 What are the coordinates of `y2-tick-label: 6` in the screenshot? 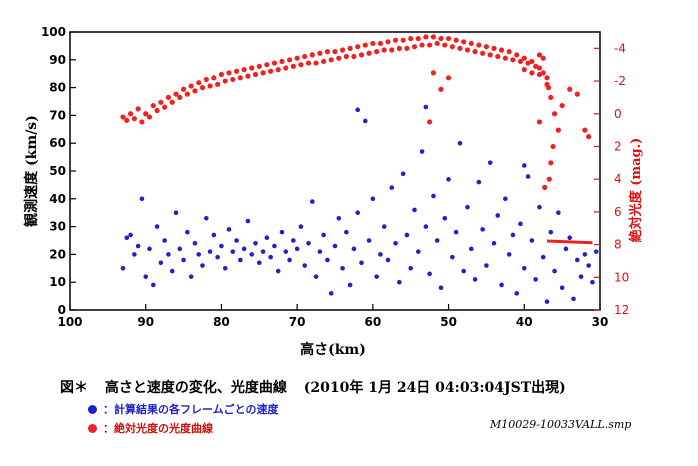 It's located at (618, 212).